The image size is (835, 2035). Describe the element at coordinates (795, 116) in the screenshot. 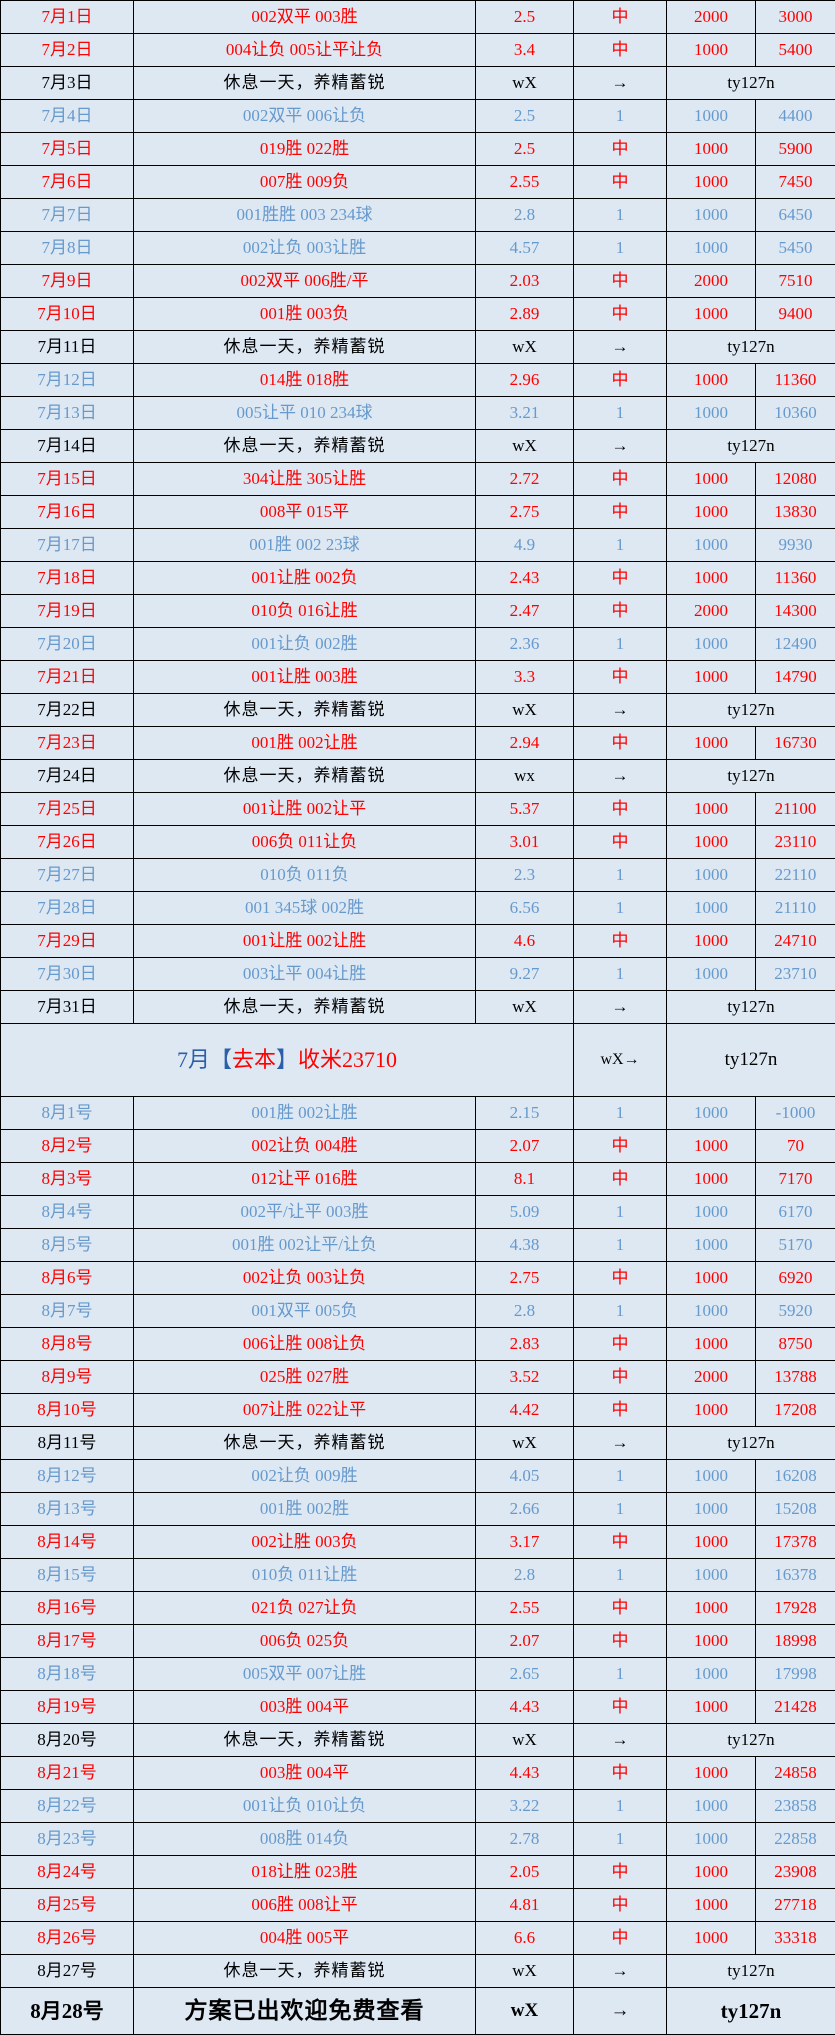

I see `row-profit: 4400` at that location.